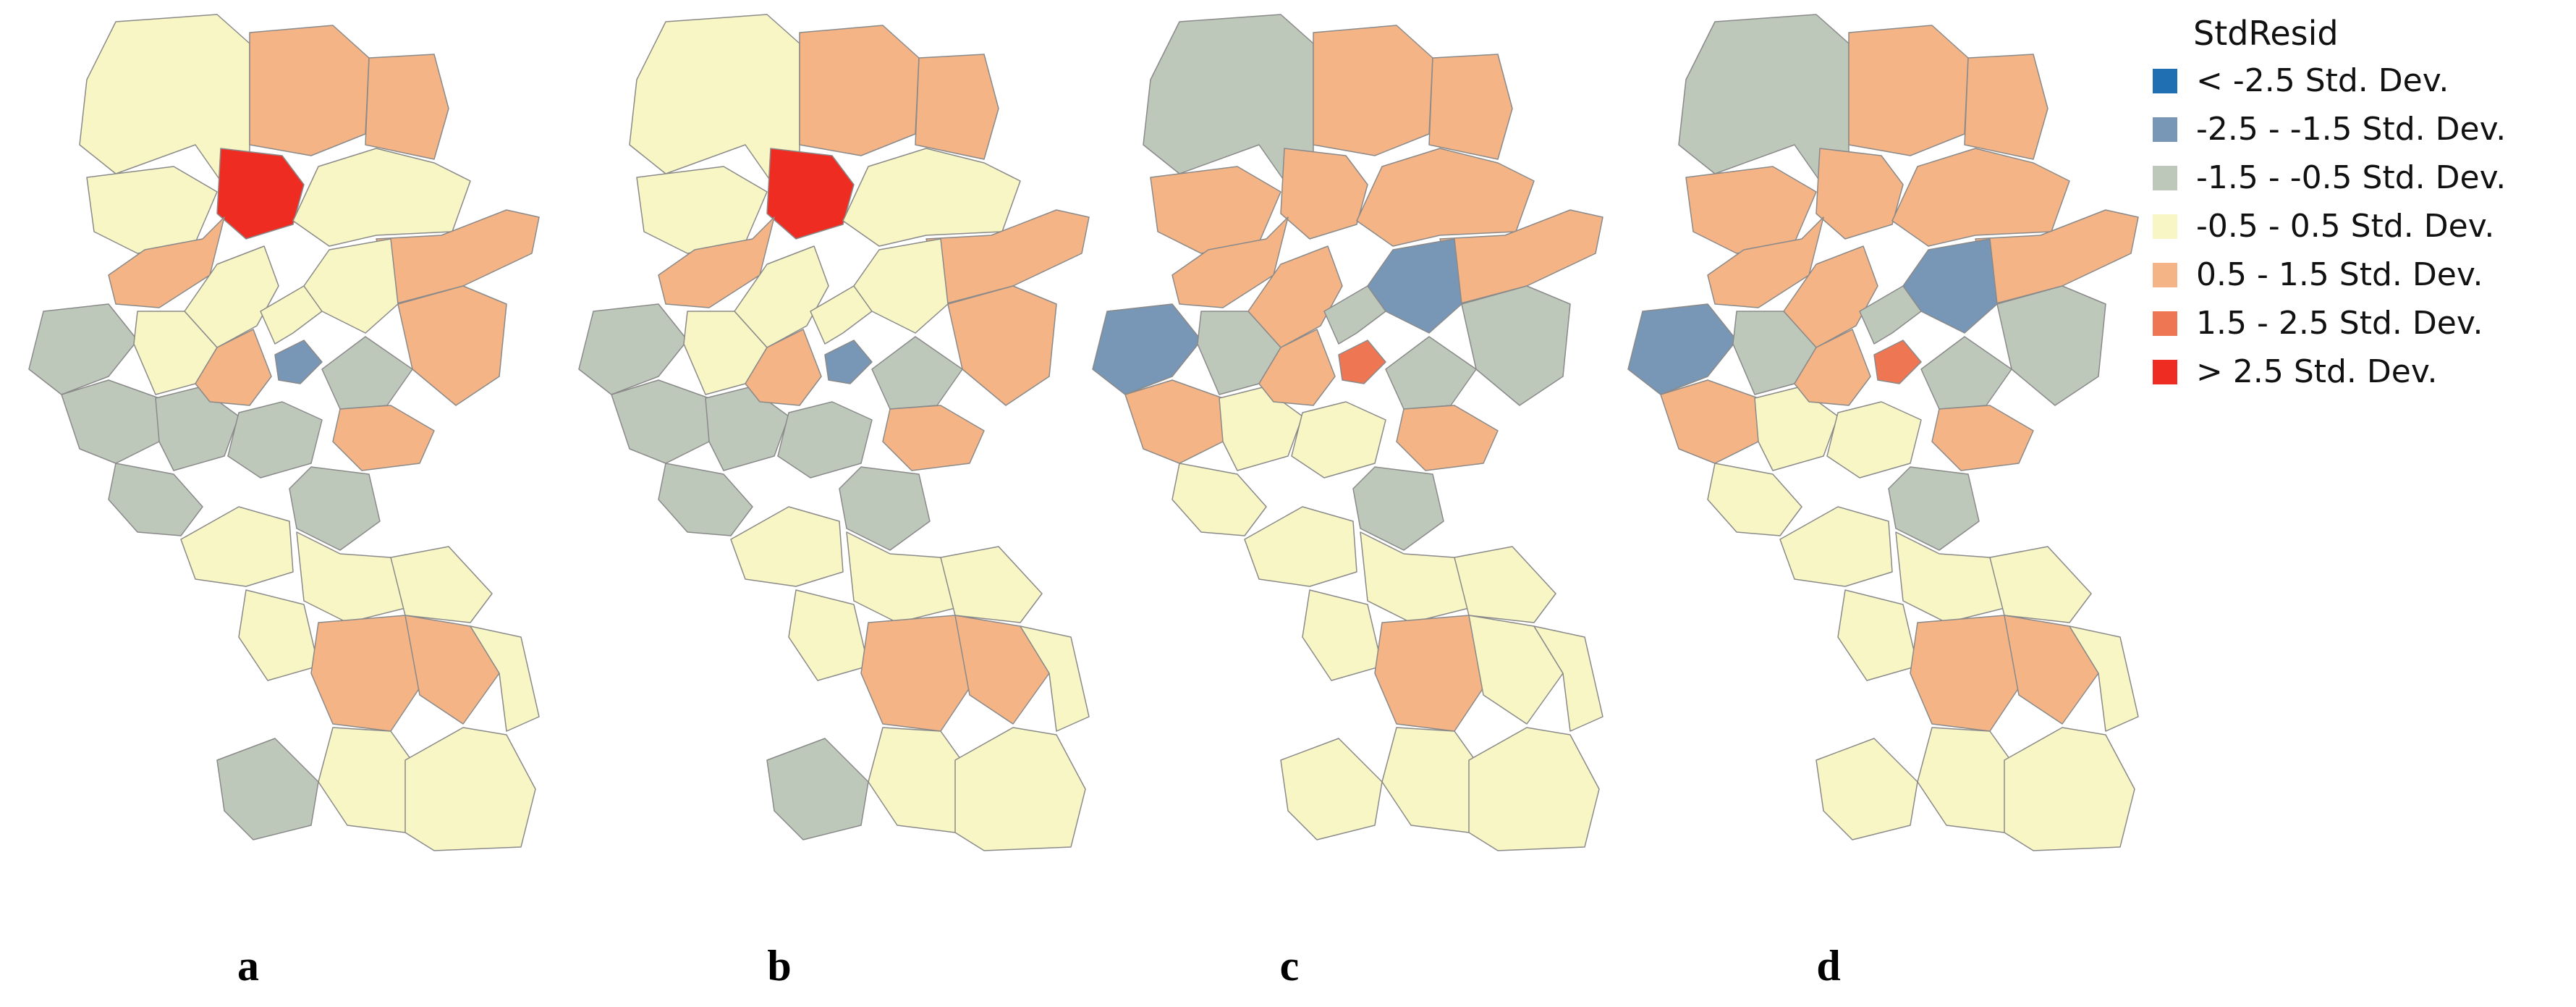 This screenshot has height=1007, width=2576. I want to click on legend-label: < -2.5 Std. Dev., so click(2322, 80).